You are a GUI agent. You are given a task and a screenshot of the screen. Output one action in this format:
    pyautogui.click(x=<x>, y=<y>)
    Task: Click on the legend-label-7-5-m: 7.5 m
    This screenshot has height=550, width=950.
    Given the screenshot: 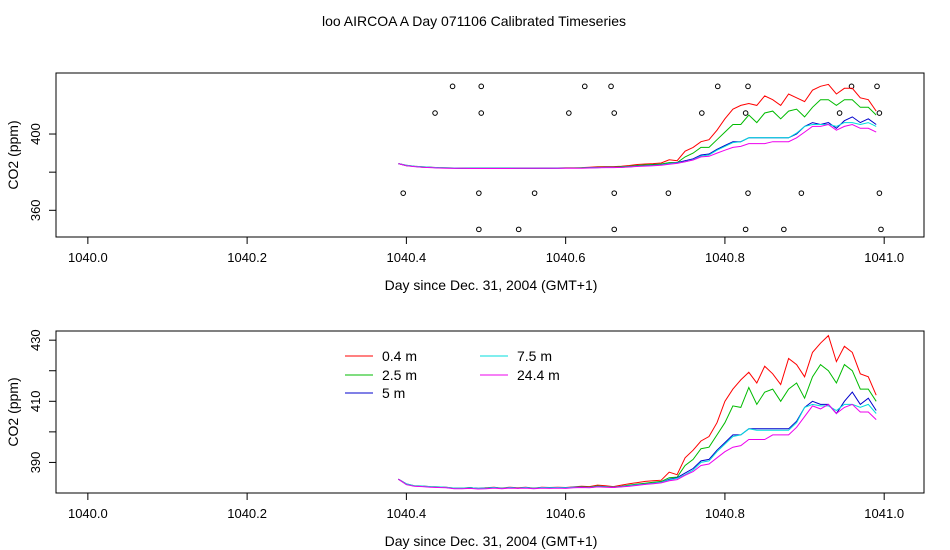 What is the action you would take?
    pyautogui.click(x=534, y=356)
    